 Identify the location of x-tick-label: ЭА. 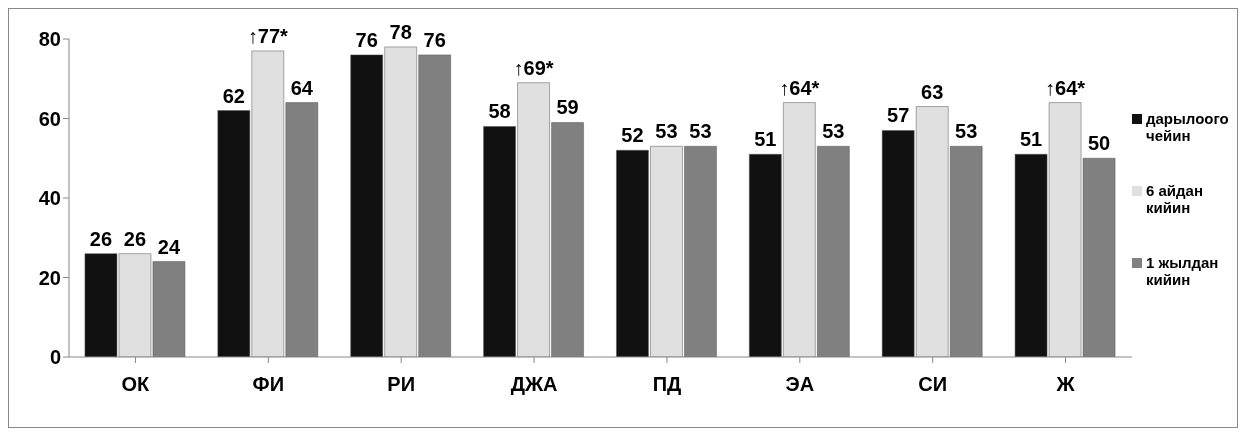
(800, 384).